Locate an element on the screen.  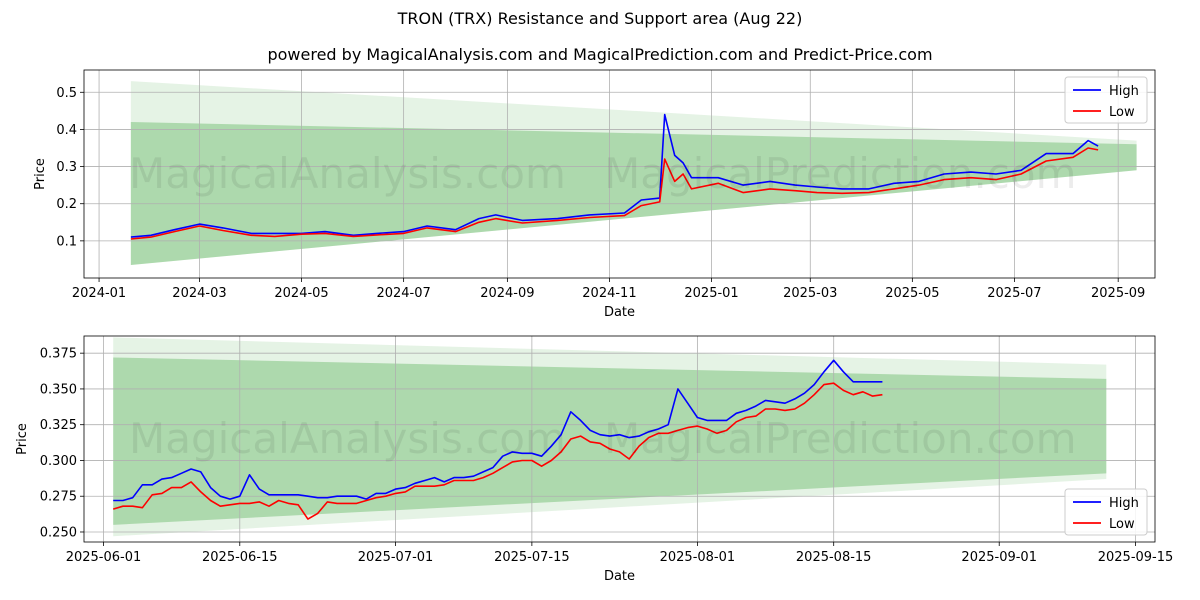
x-tick-label: 2024-07 is located at coordinates (403, 293).